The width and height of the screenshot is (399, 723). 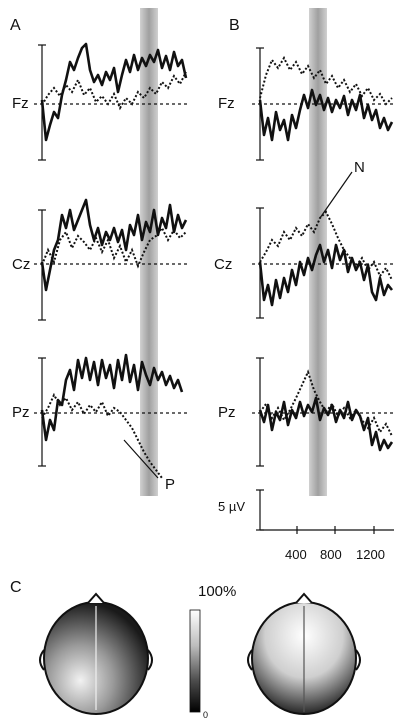 What do you see at coordinates (102, 435) in the screenshot?
I see `panel-a-pz-dotted-trace` at bounding box center [102, 435].